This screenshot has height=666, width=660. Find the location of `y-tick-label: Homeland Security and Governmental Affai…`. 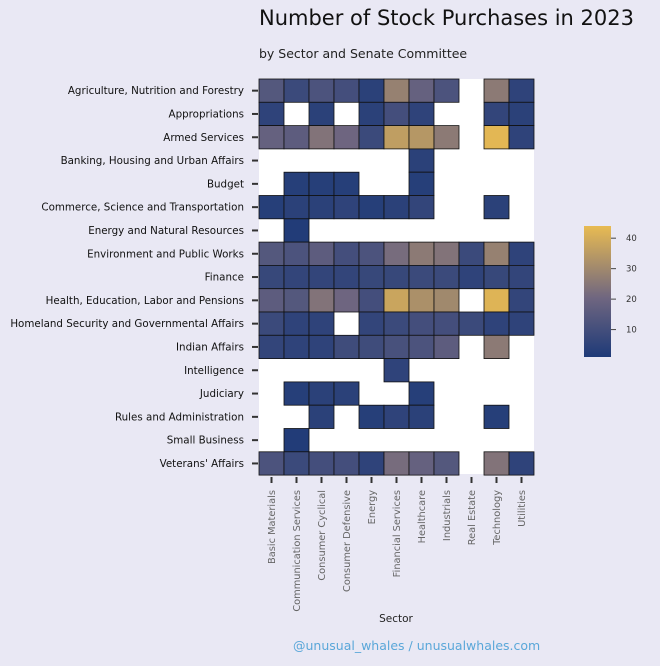

y-tick-label: Homeland Security and Governmental Affai… is located at coordinates (127, 324).